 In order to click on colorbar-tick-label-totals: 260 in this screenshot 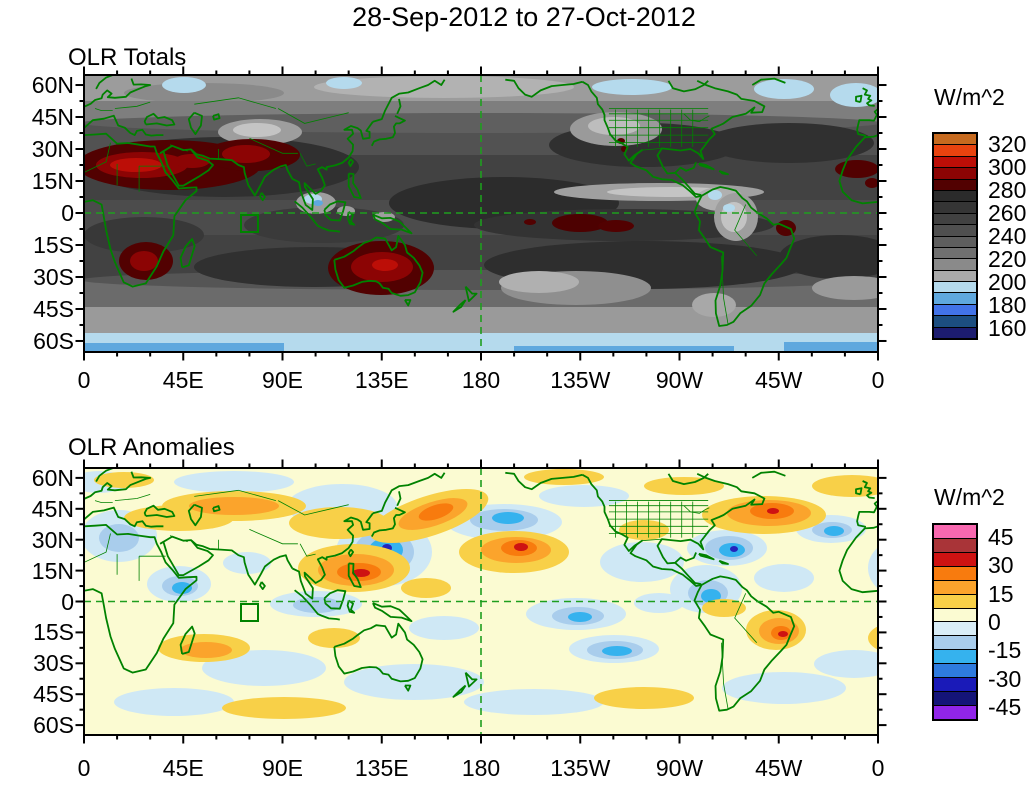, I will do `click(1007, 212)`.